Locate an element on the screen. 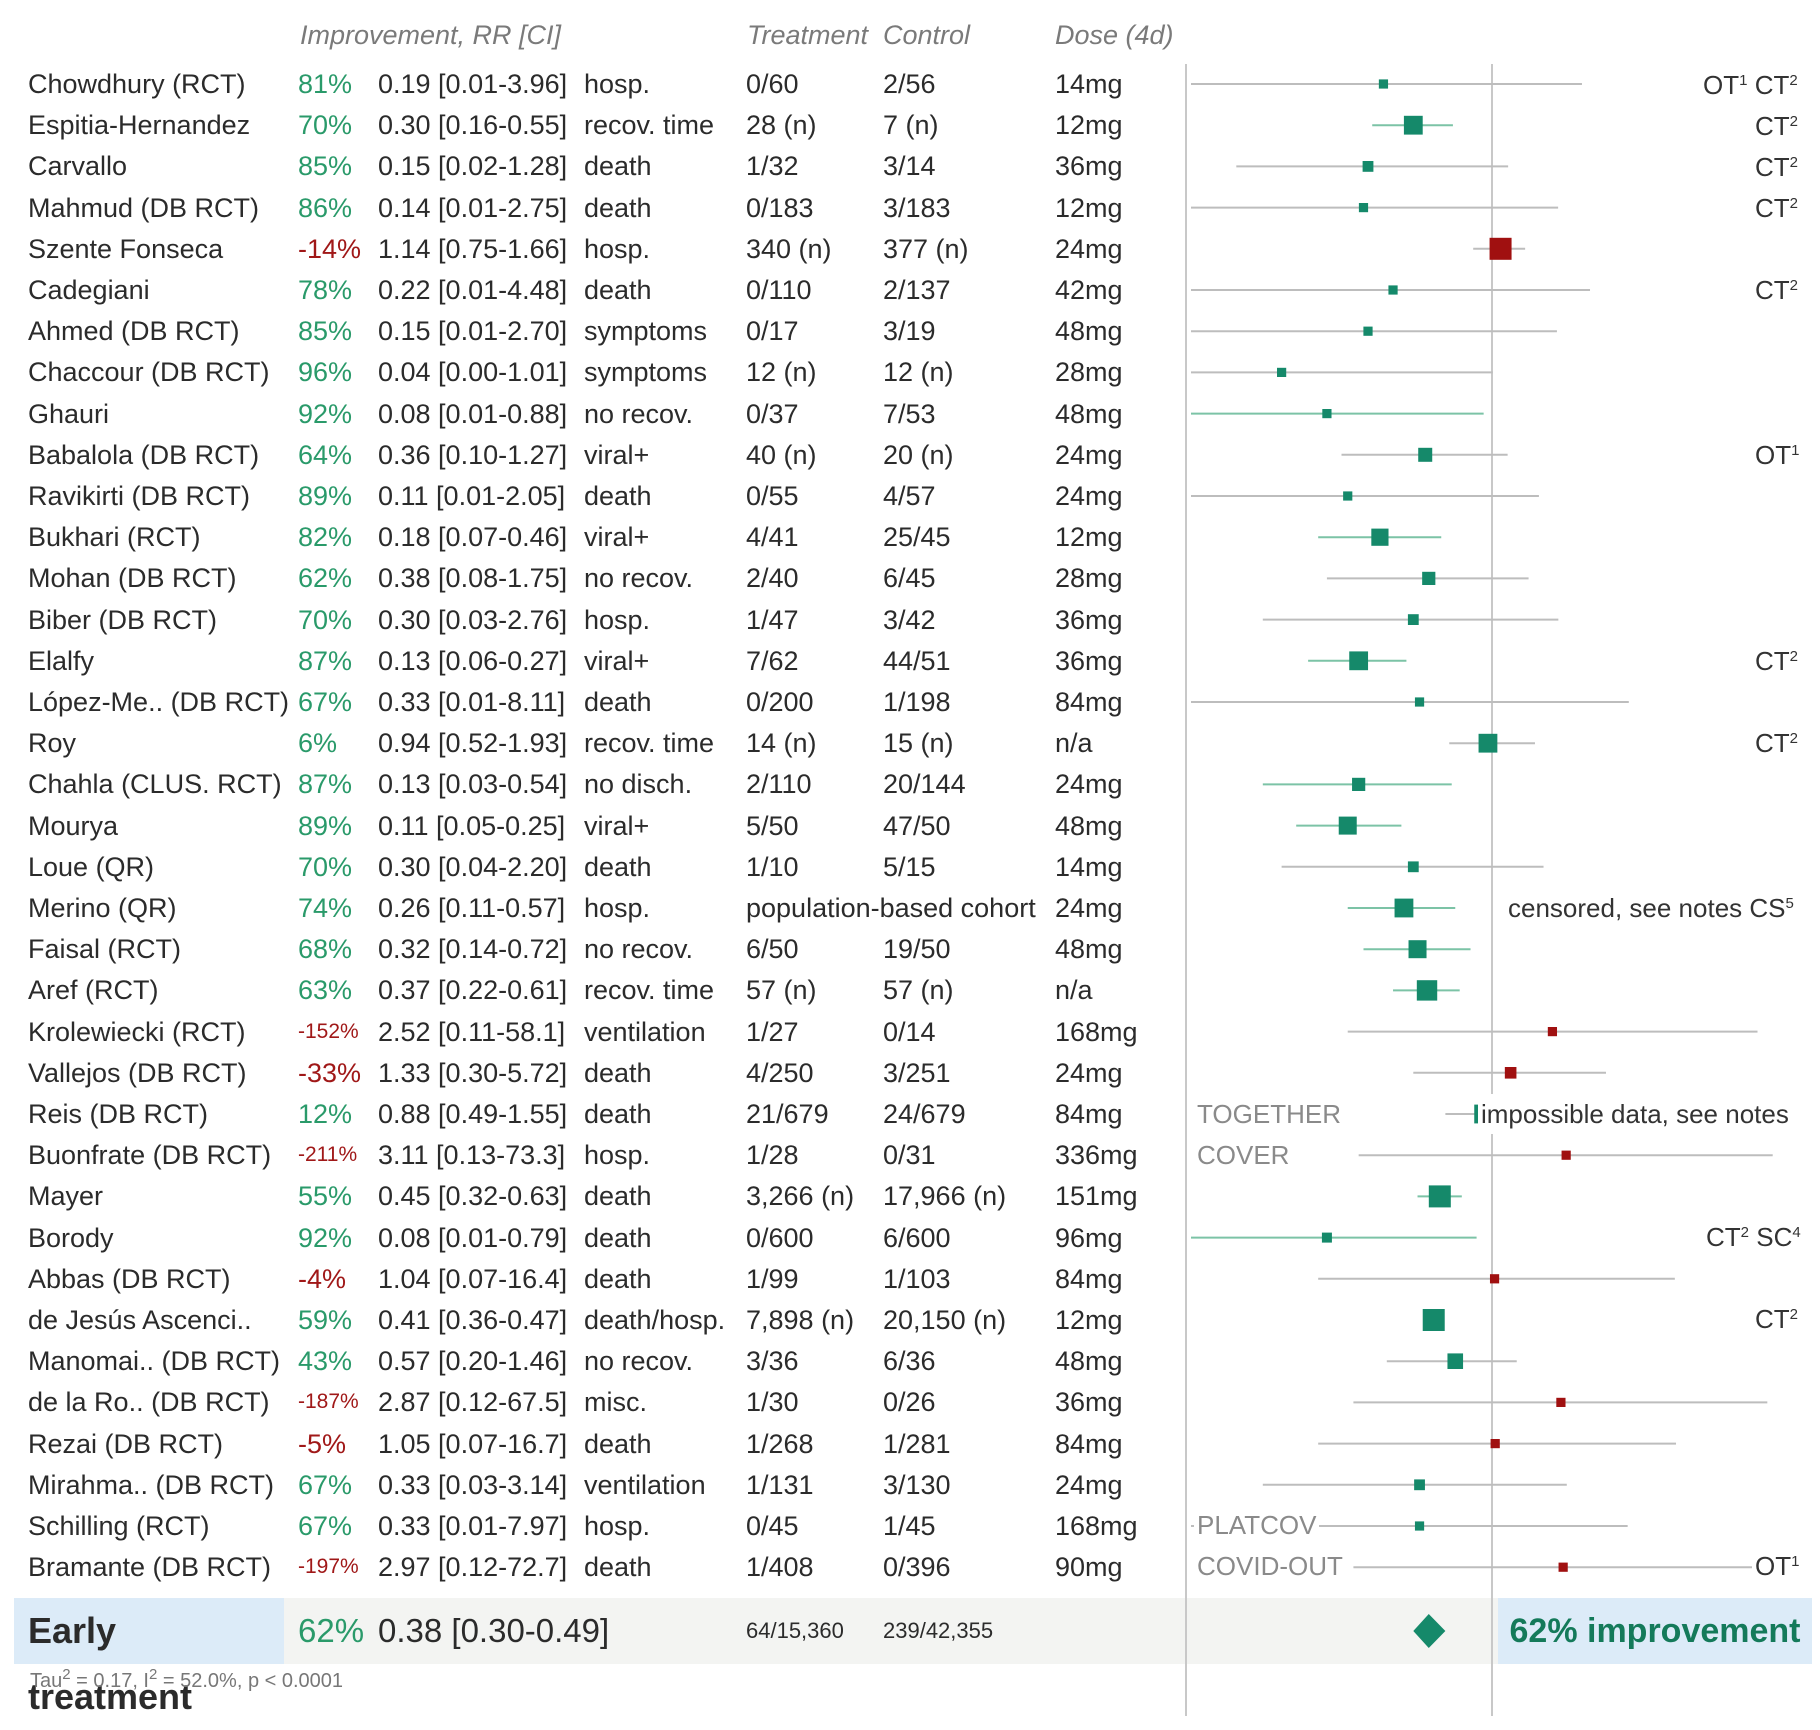 The height and width of the screenshot is (1730, 1820). study-name: Mirahma.. (DB RCT) is located at coordinates (151, 1484).